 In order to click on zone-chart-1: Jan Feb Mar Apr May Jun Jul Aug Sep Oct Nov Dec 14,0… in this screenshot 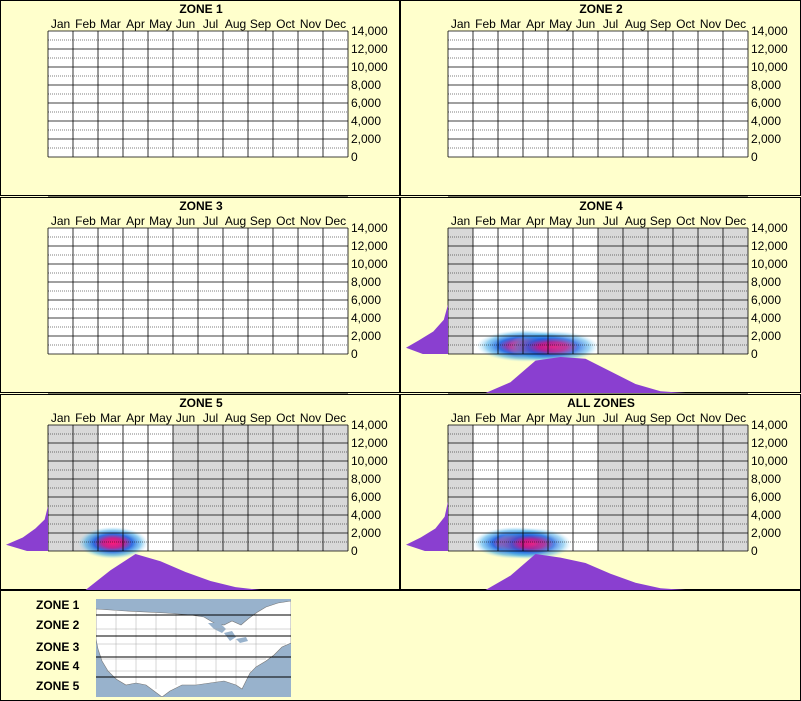, I will do `click(217, 107)`.